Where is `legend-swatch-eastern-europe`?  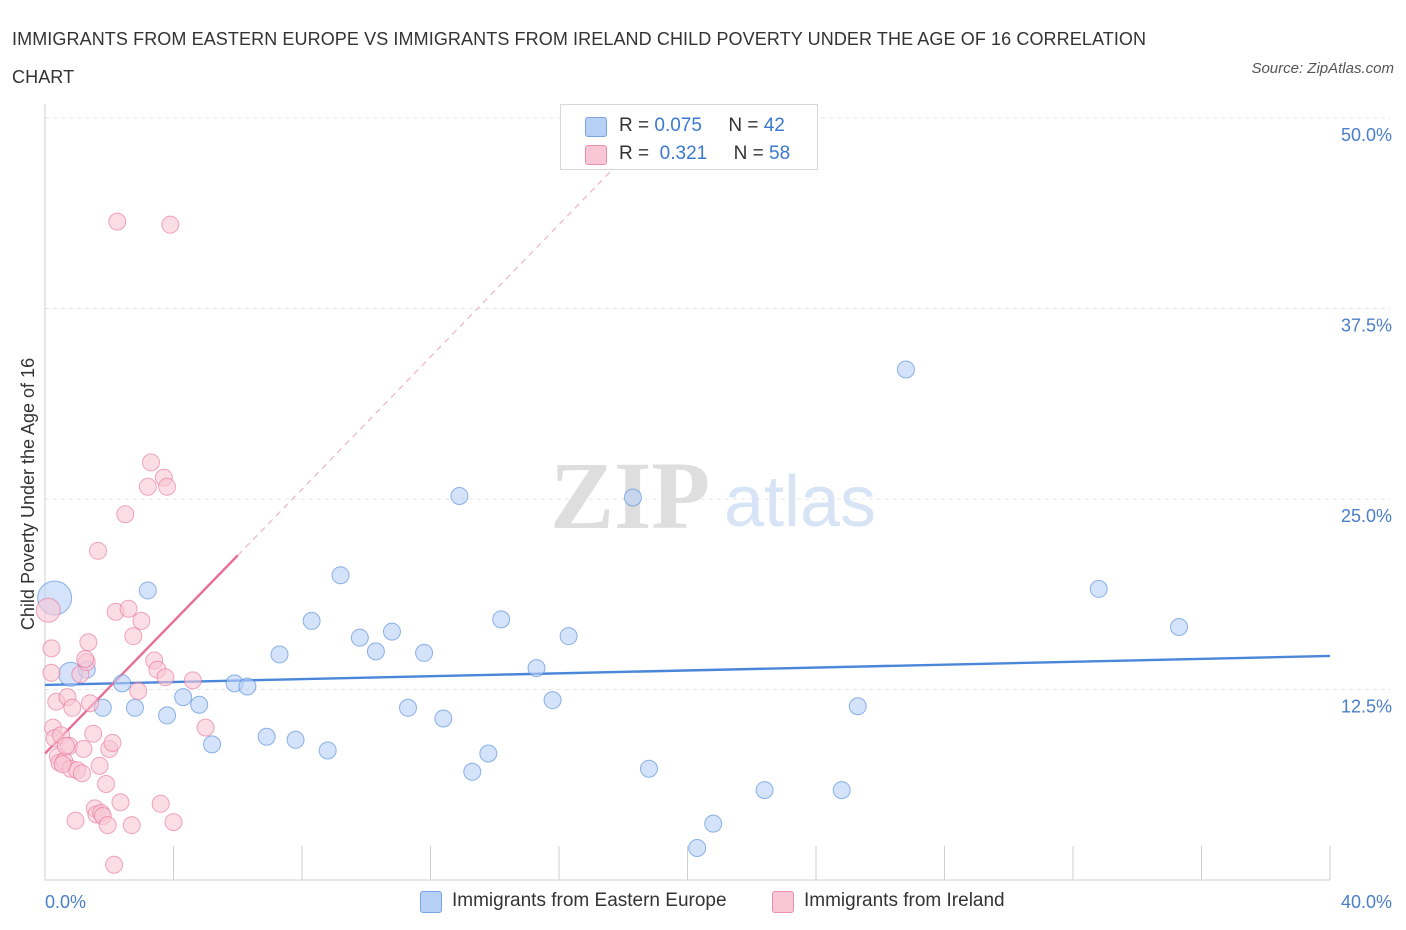
legend-swatch-eastern-europe is located at coordinates (596, 127).